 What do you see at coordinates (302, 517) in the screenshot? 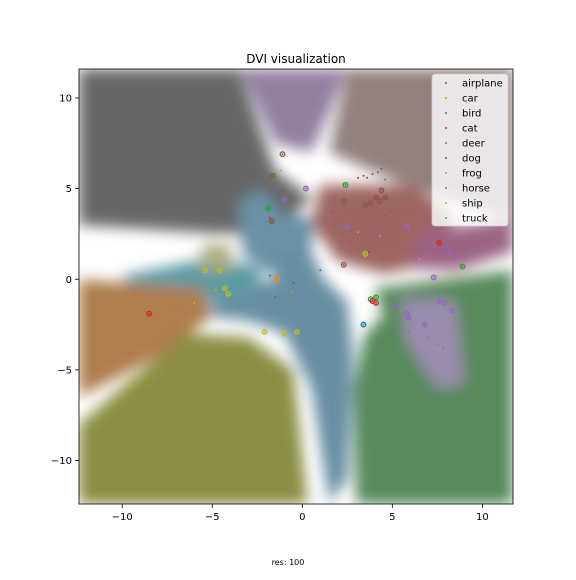
I see `x-tick-label: 0` at bounding box center [302, 517].